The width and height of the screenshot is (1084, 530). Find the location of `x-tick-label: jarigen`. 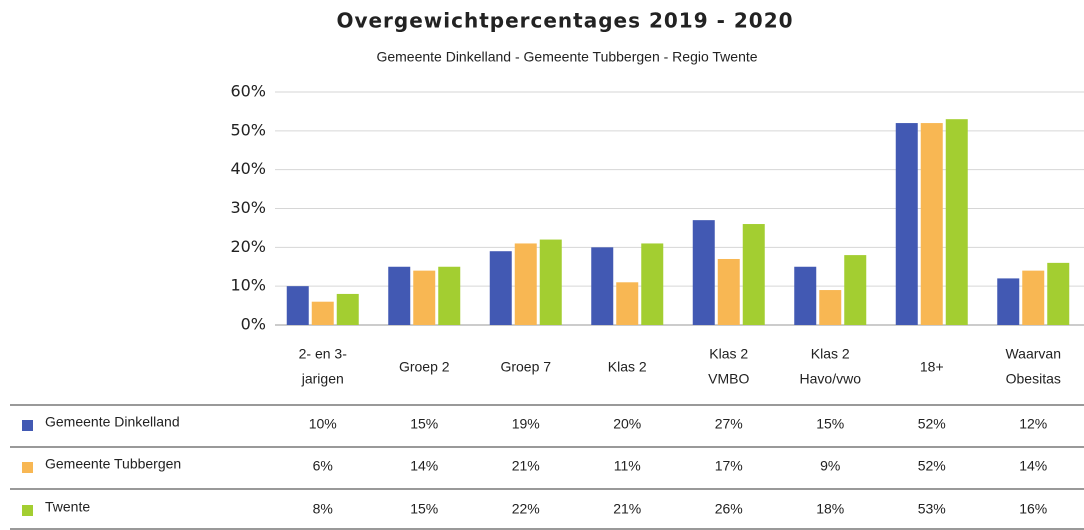

x-tick-label: jarigen is located at coordinates (322, 379).